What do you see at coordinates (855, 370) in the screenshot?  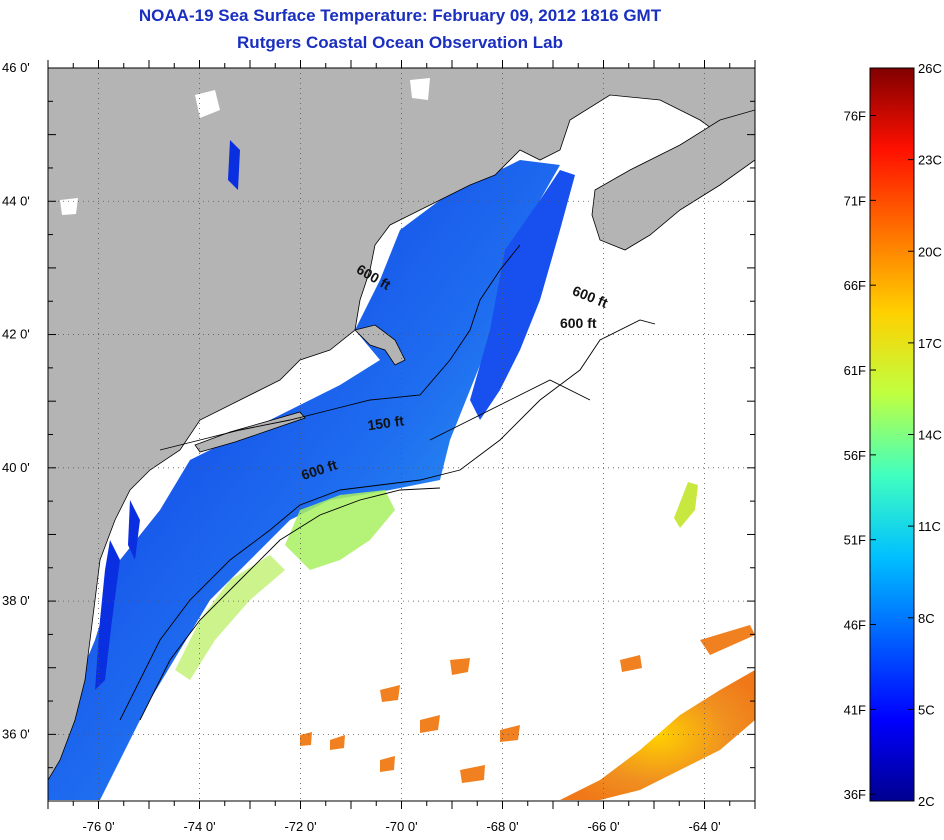 I see `colorbar-fahrenheit-label: 61F` at bounding box center [855, 370].